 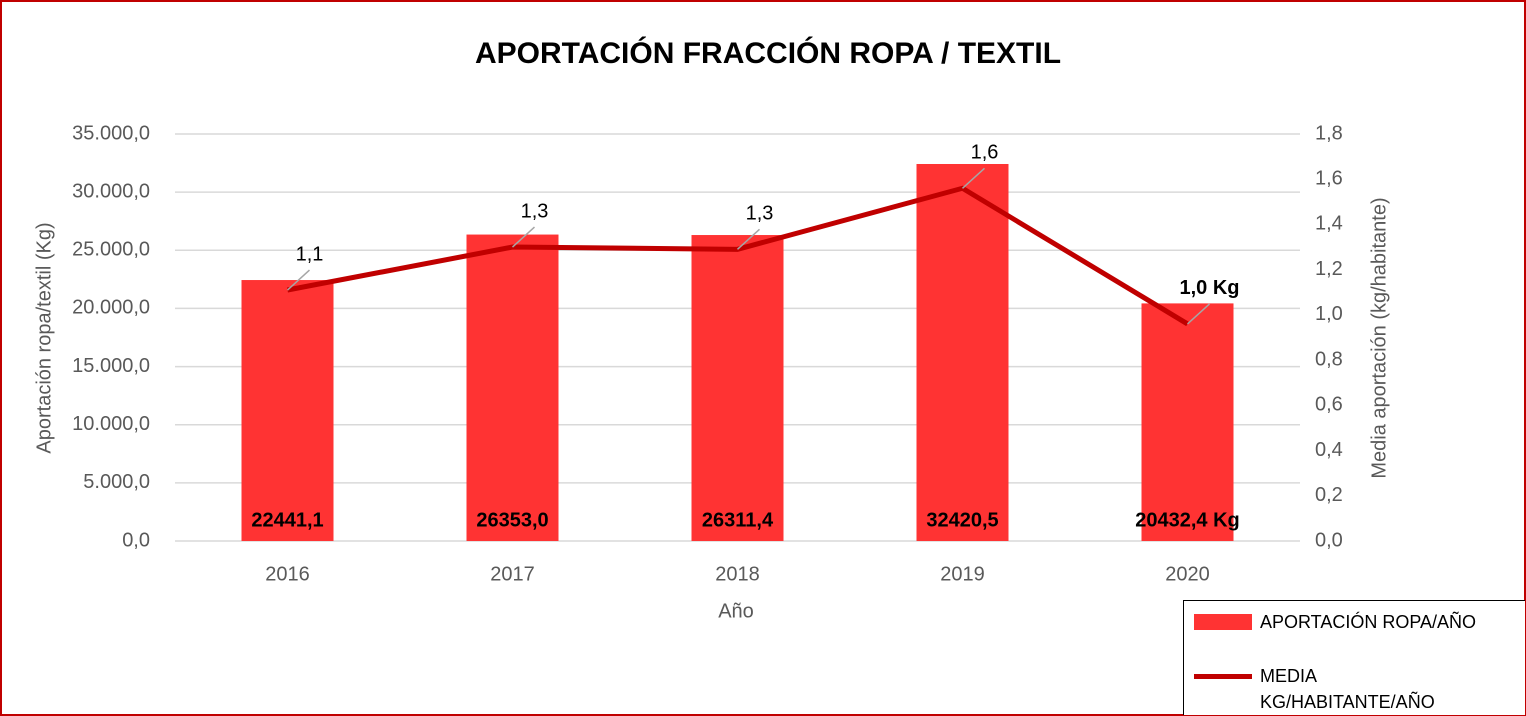 What do you see at coordinates (1368, 622) in the screenshot?
I see `legend-label: APORTACIÓN ROPA/AÑO` at bounding box center [1368, 622].